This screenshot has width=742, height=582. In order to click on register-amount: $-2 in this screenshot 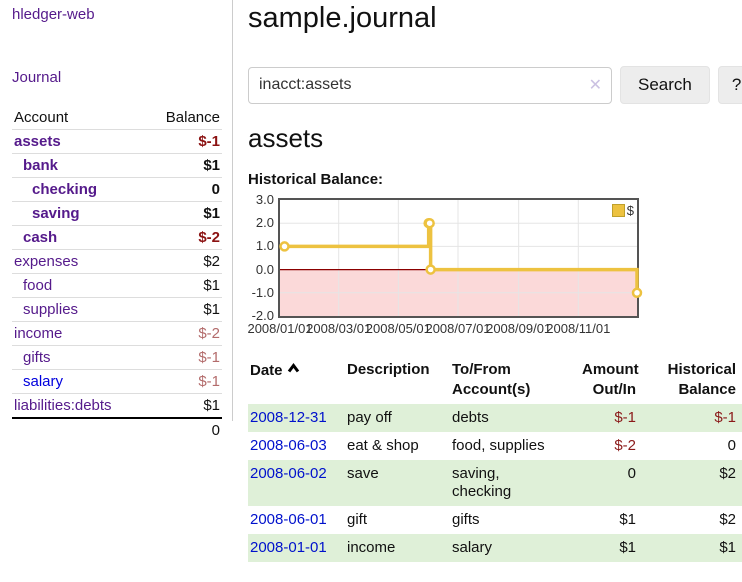, I will do `click(625, 445)`.